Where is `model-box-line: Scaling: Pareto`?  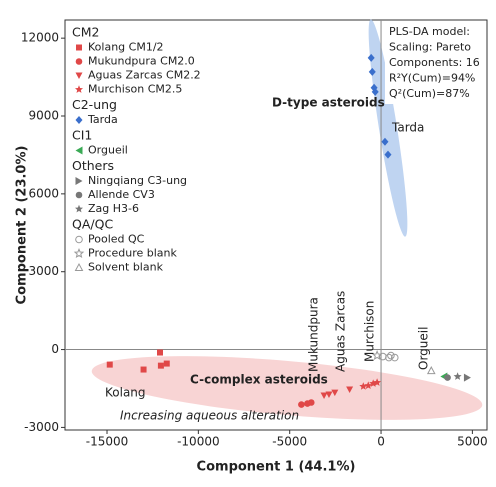 model-box-line: Scaling: Pareto is located at coordinates (430, 47).